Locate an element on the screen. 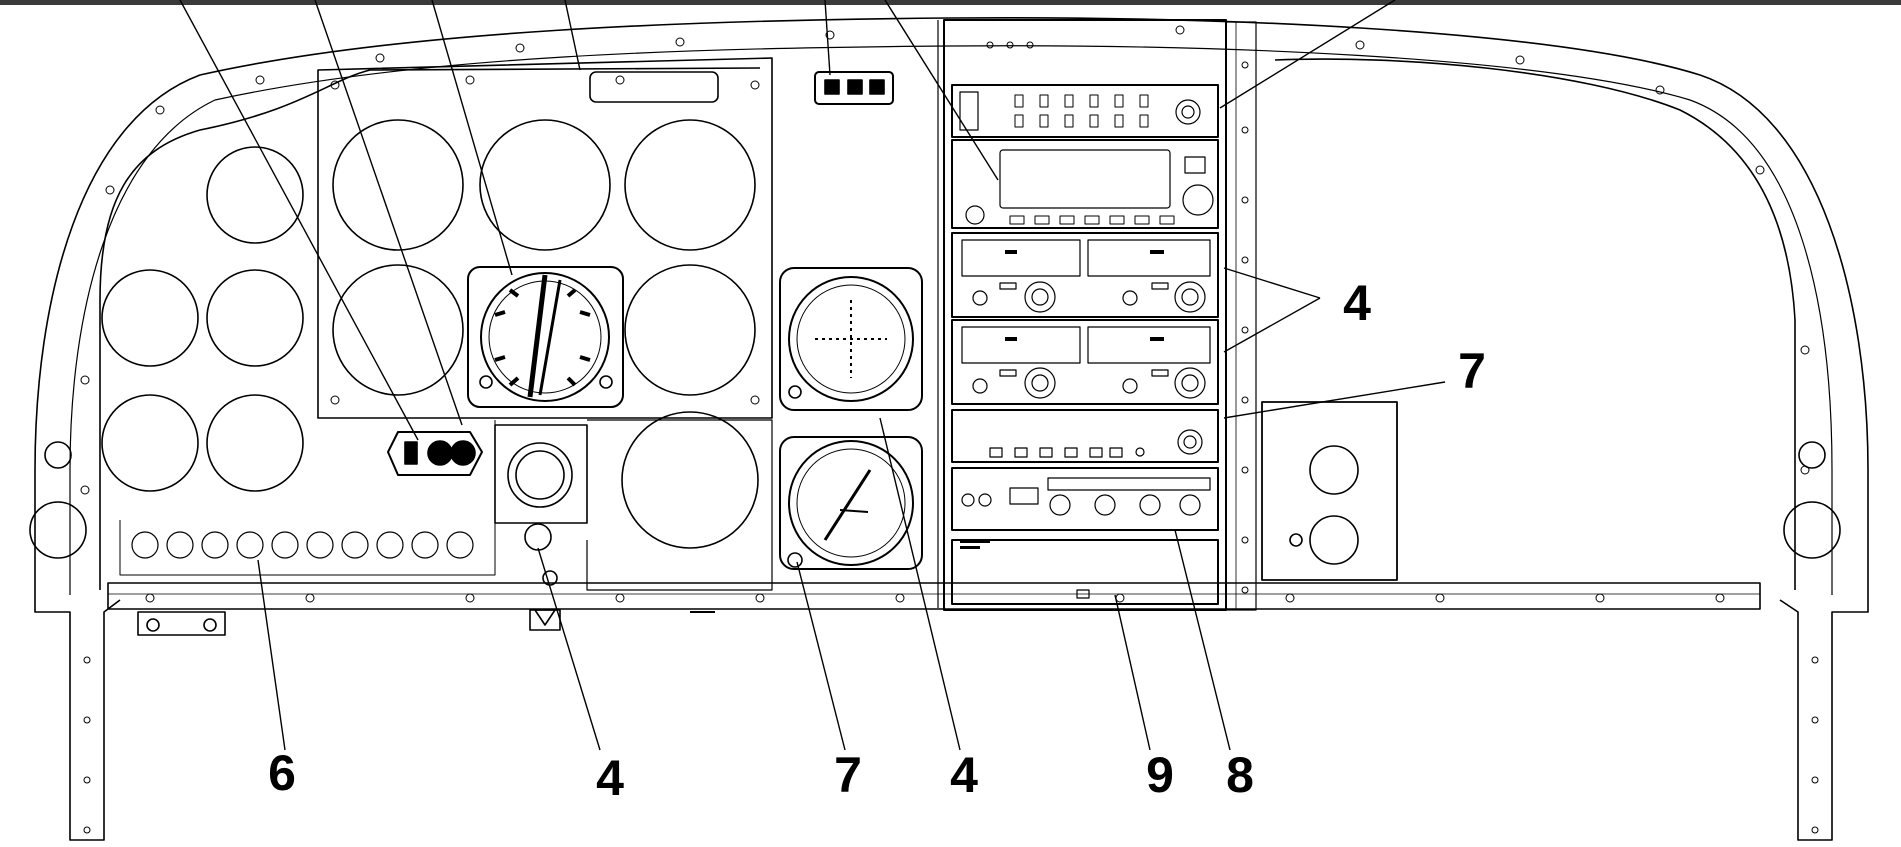 The height and width of the screenshot is (847, 1901). callout-6: 6 is located at coordinates (282, 773).